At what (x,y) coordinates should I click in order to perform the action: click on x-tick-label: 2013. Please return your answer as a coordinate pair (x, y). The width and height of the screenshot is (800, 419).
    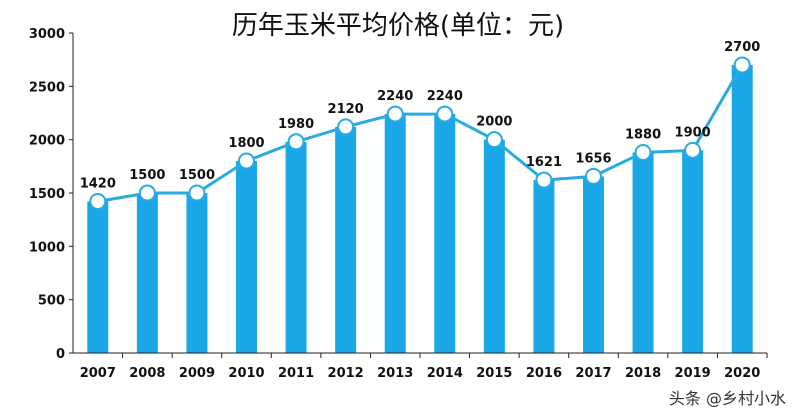
    Looking at the image, I should click on (395, 373).